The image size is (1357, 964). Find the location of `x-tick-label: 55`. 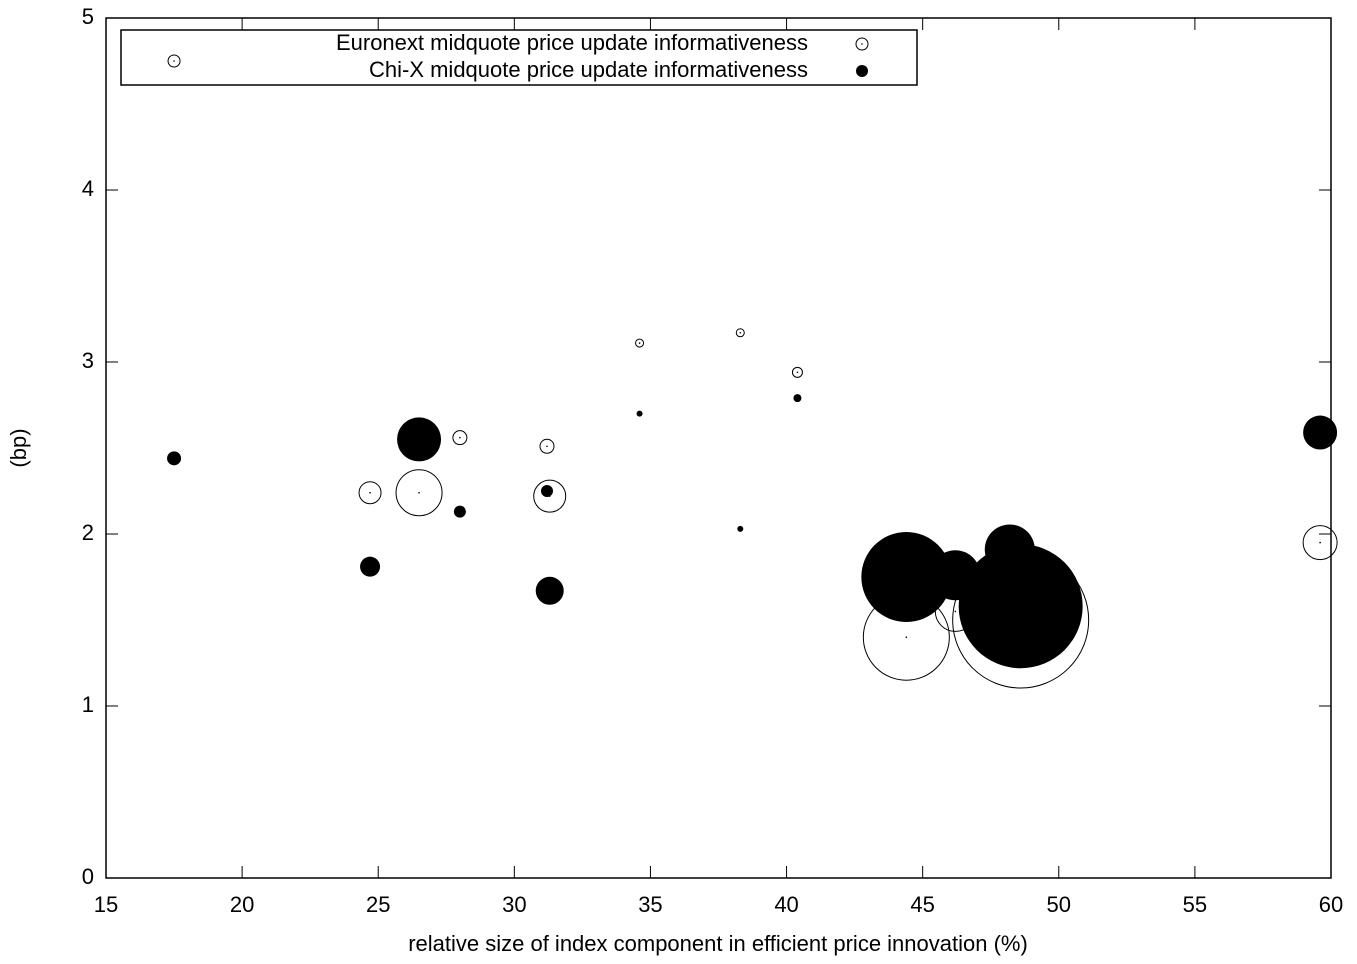

x-tick-label: 55 is located at coordinates (1195, 904).